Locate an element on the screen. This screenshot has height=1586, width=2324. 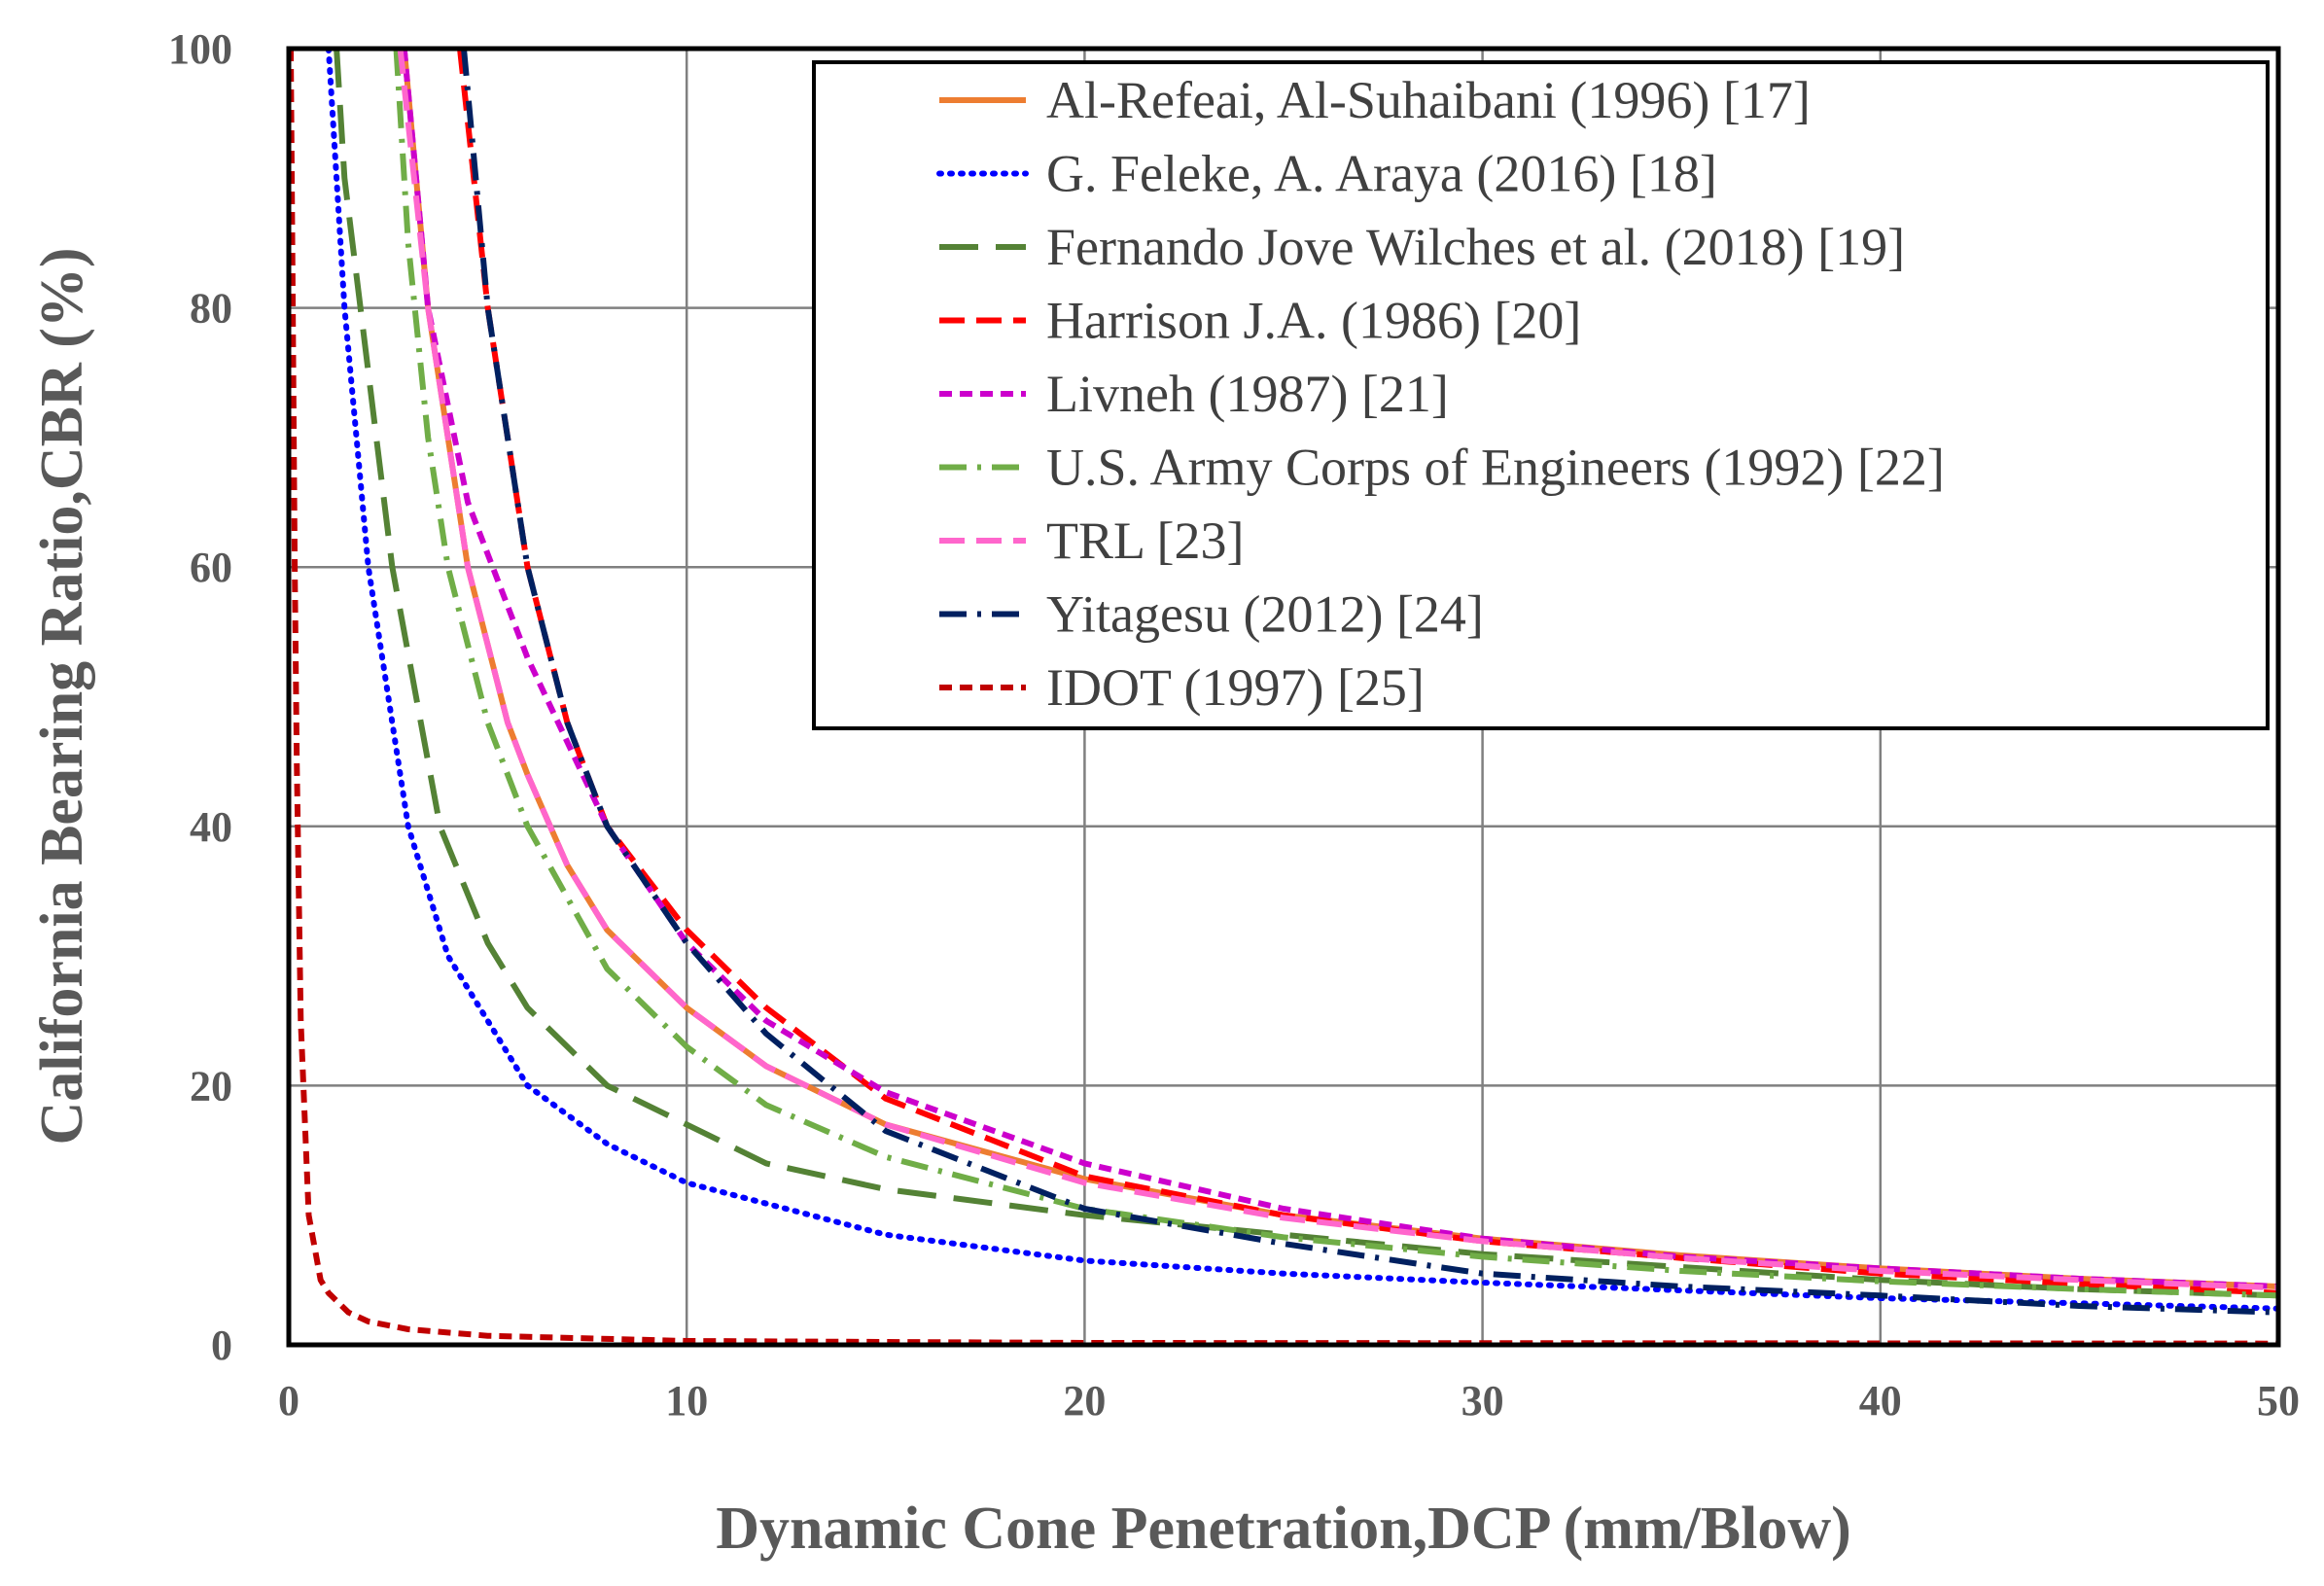
x-tick-label: 50 is located at coordinates (2278, 1401).